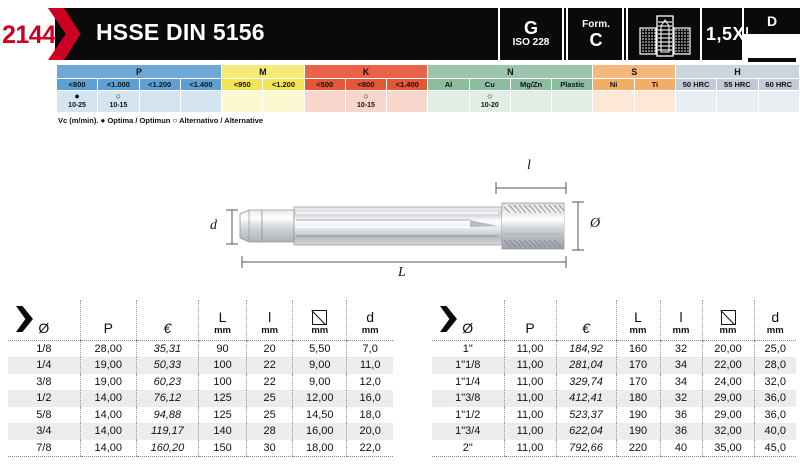 Image resolution: width=800 pixels, height=474 pixels. I want to click on cell-l: 25, so click(269, 398).